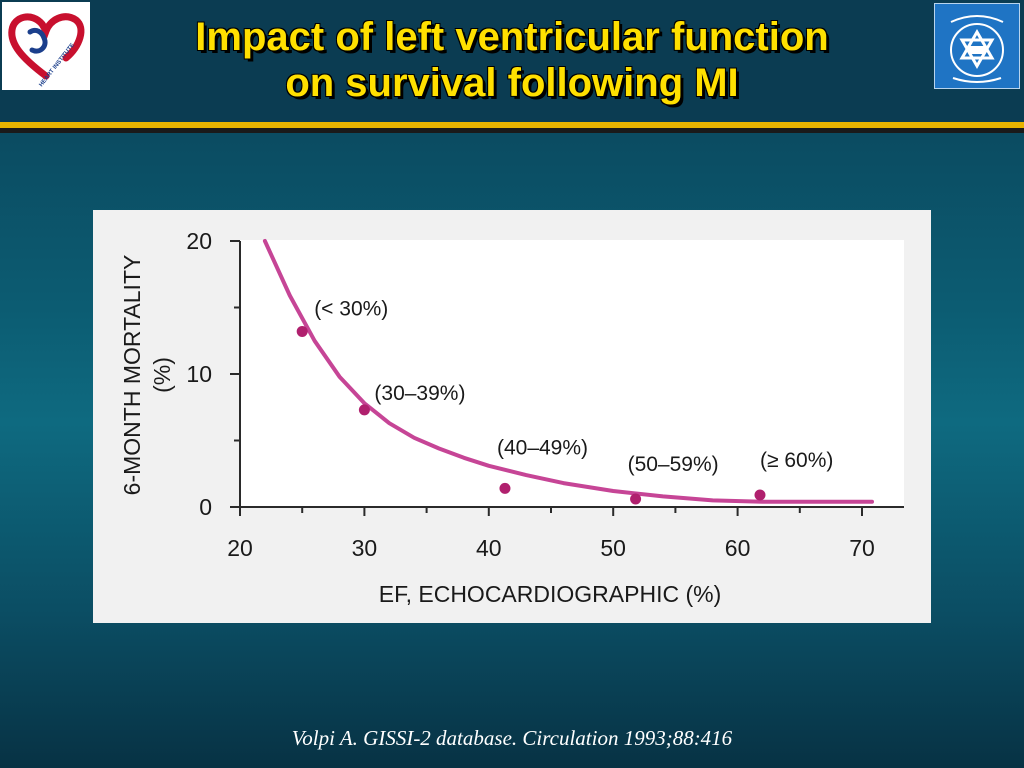 The height and width of the screenshot is (768, 1024). What do you see at coordinates (673, 464) in the screenshot?
I see `data-point-label: (50–59%)` at bounding box center [673, 464].